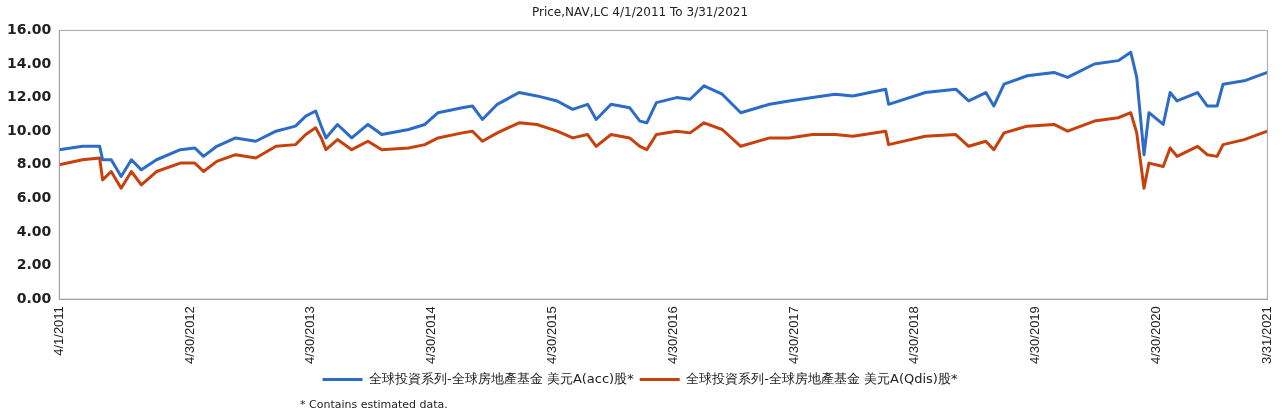 The image size is (1286, 416). I want to click on y-tick-label: 12.00, so click(29, 96).